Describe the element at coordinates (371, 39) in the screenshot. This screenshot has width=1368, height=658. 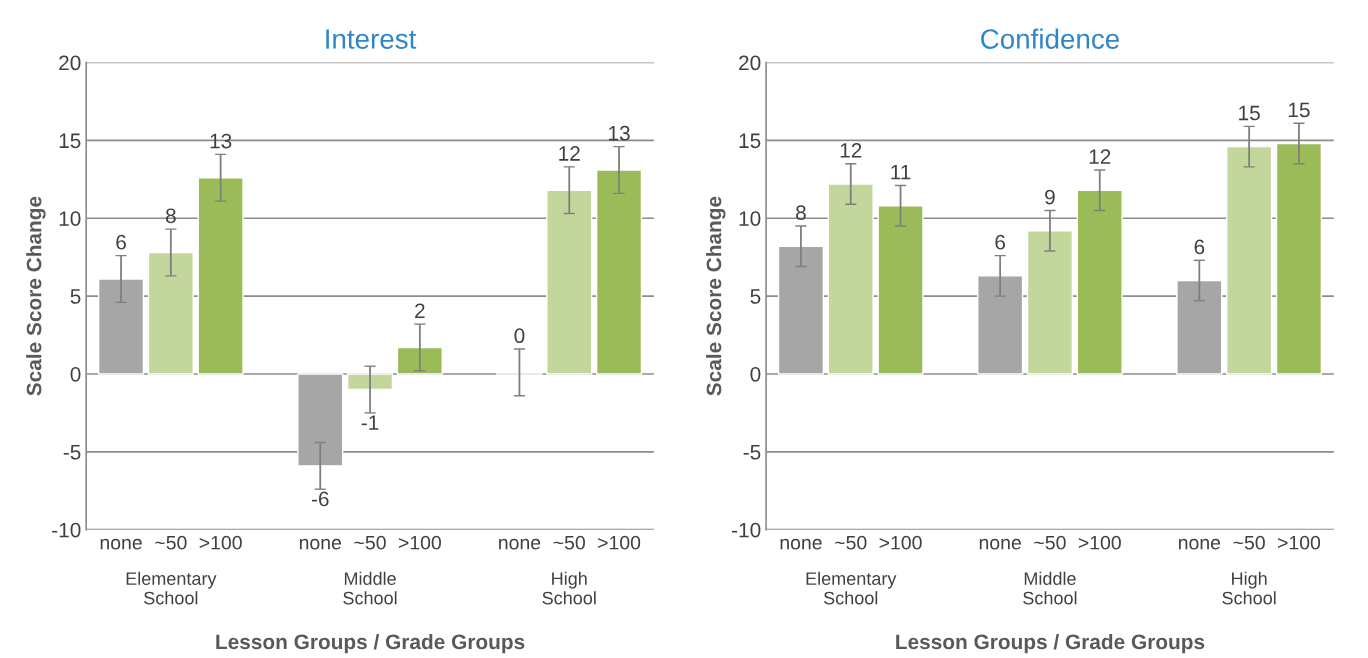
I see `chart-title: Interest` at that location.